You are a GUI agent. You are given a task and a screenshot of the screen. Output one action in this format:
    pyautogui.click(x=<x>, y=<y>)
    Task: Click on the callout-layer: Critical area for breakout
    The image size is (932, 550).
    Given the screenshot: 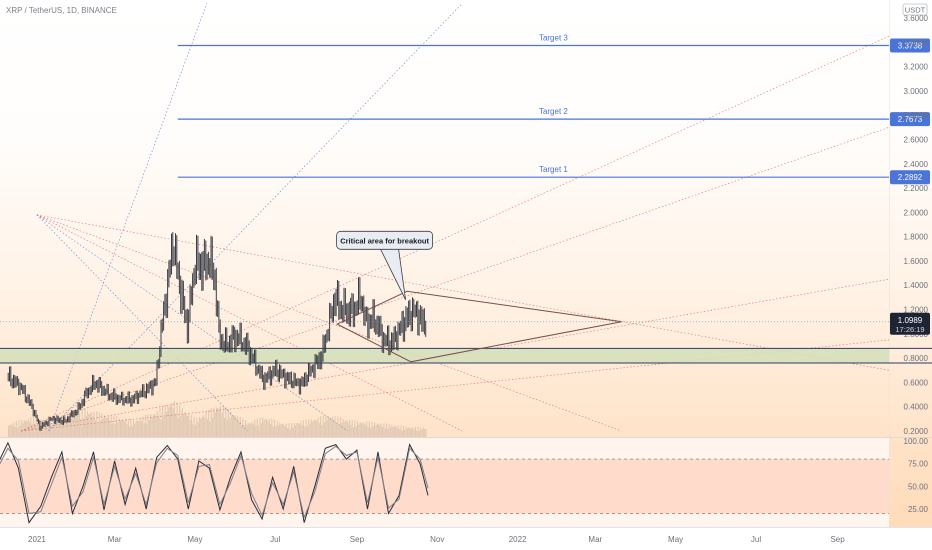 What is the action you would take?
    pyautogui.click(x=385, y=265)
    